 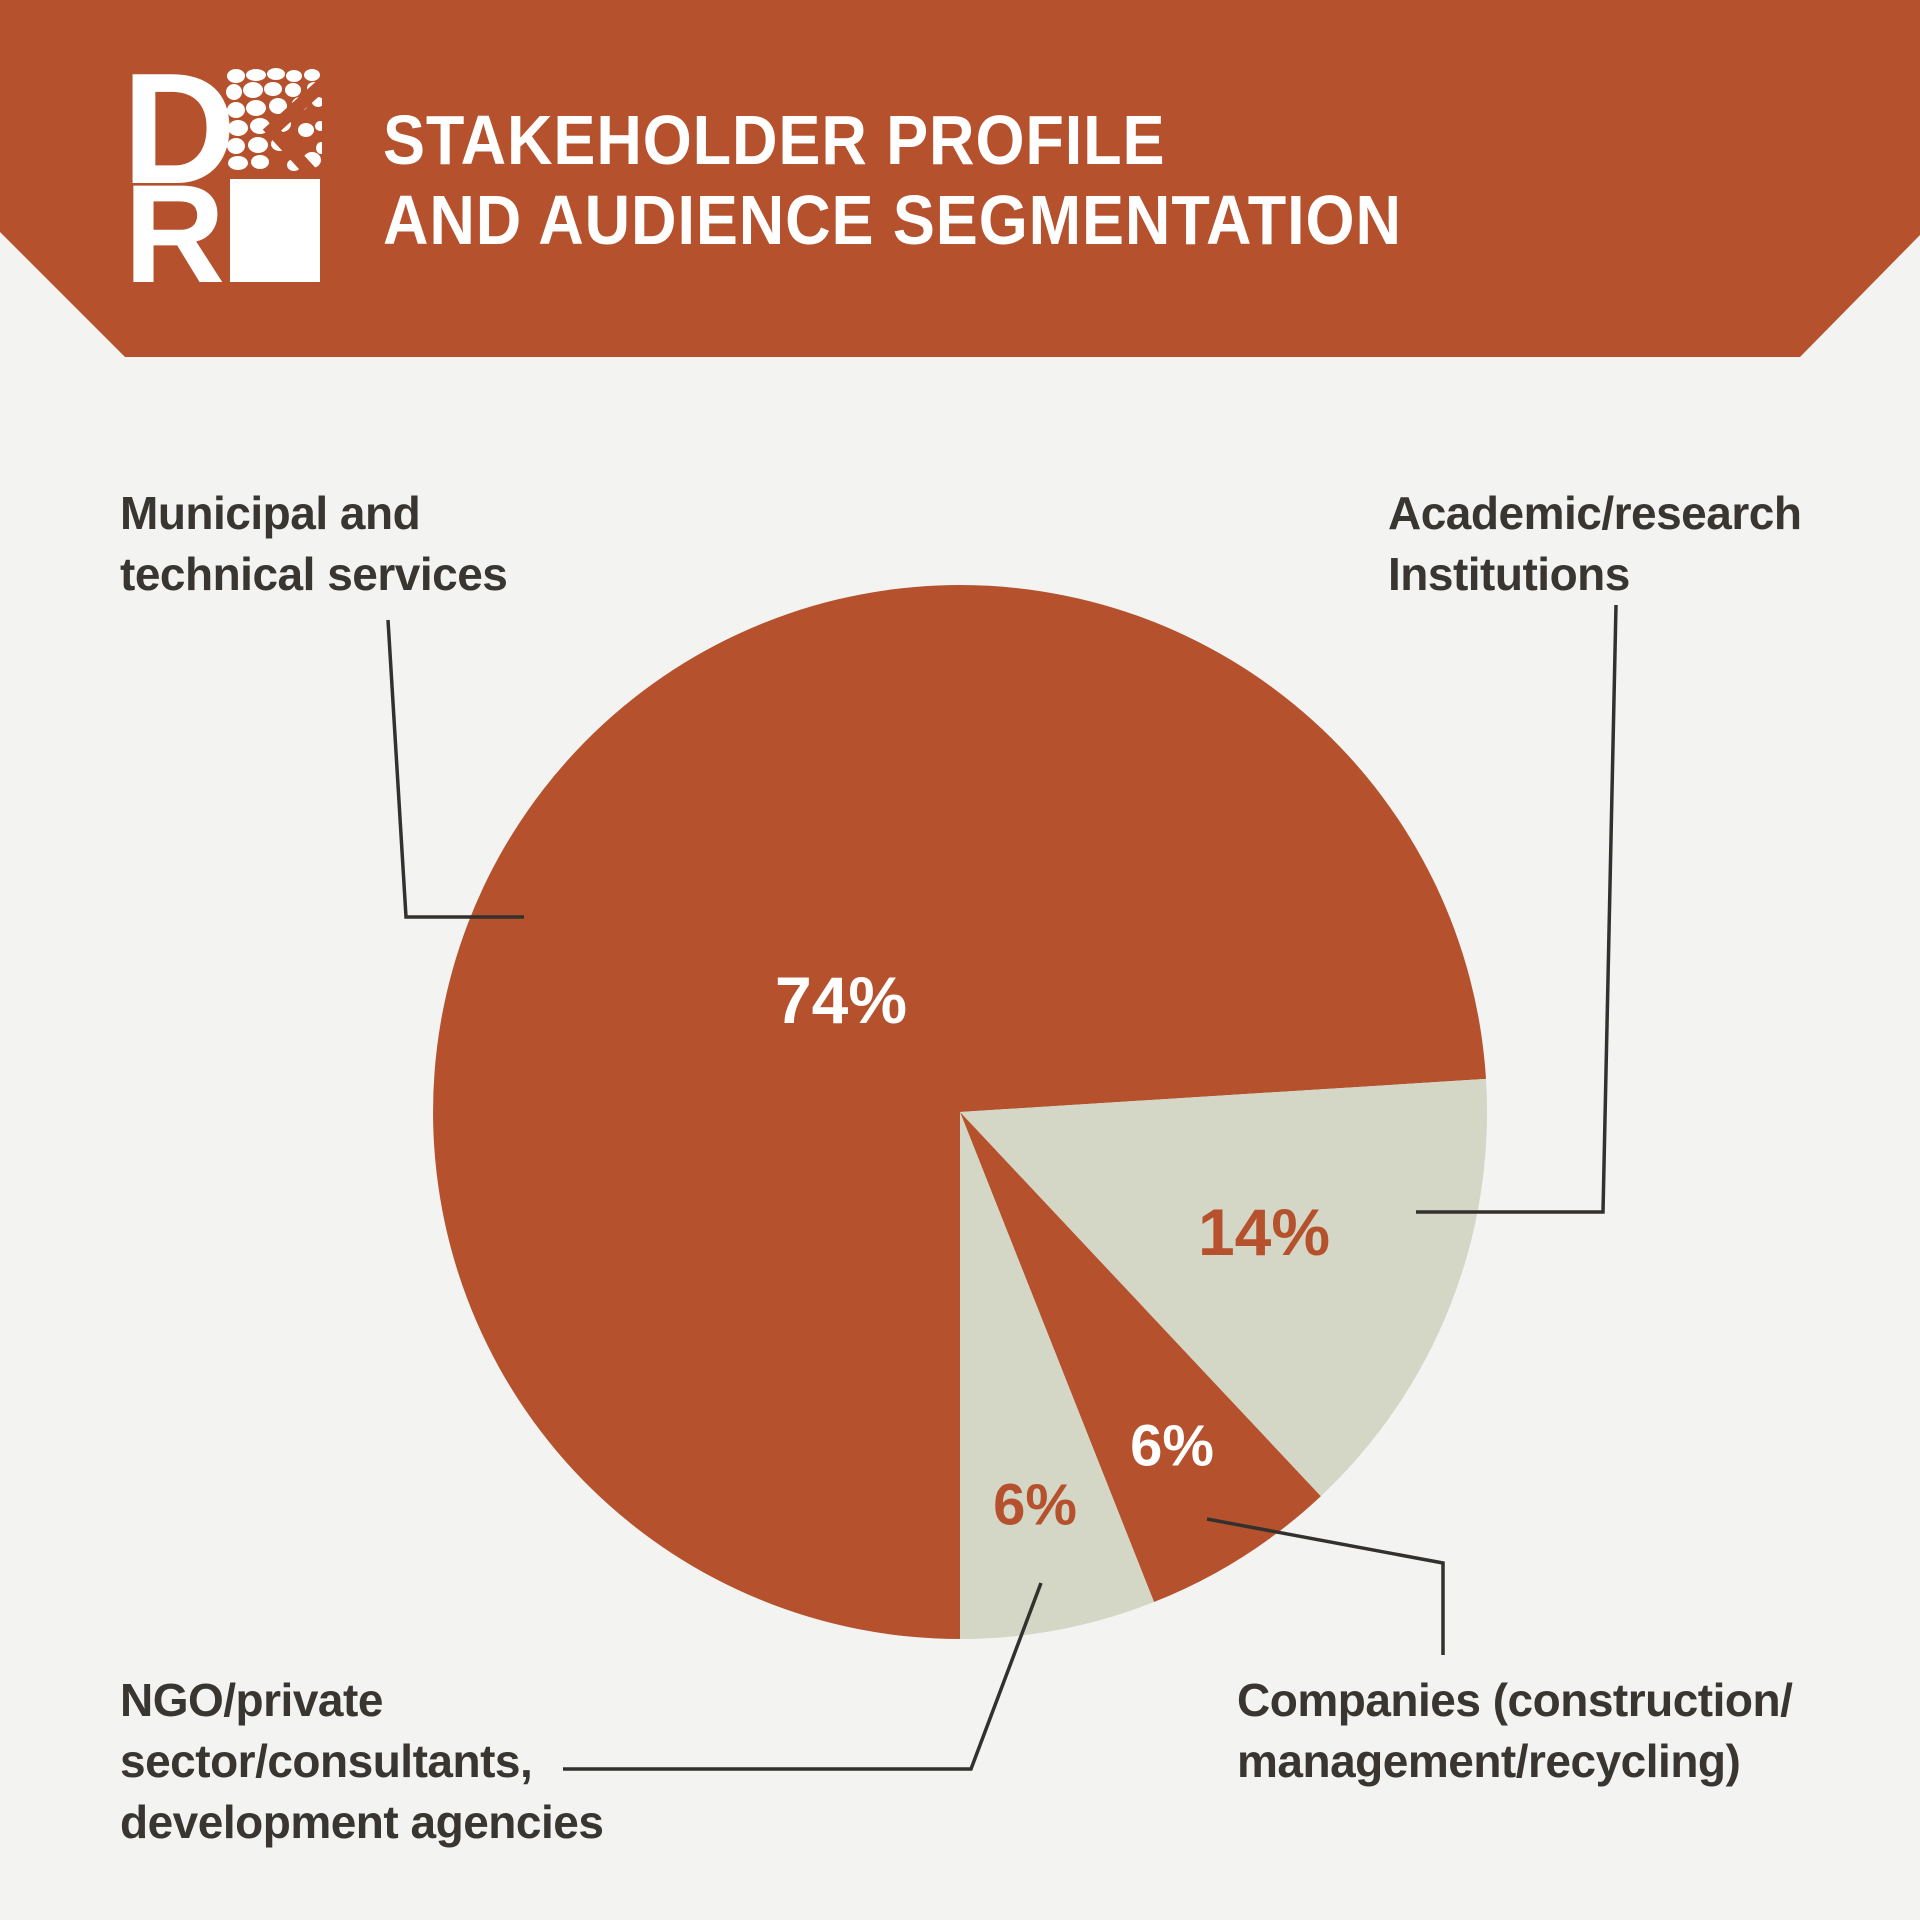 What do you see at coordinates (314, 574) in the screenshot?
I see `callout-municipal-line2: technical services` at bounding box center [314, 574].